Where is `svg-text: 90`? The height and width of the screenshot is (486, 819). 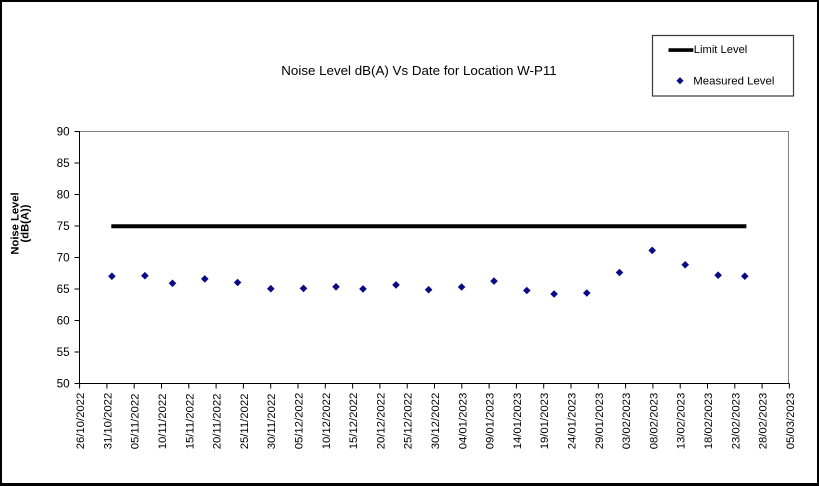 svg-text: 90 is located at coordinates (64, 132).